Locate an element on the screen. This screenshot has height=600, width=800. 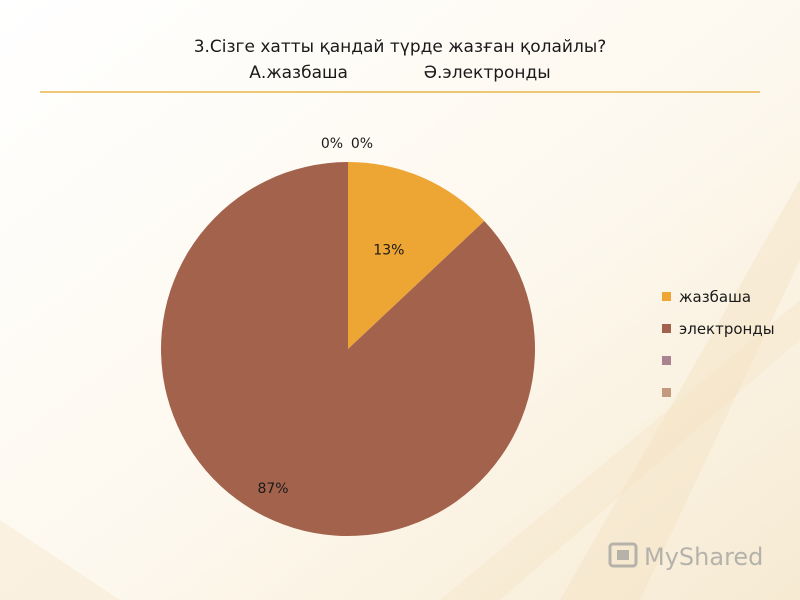
background-stripe is located at coordinates (60, 560).